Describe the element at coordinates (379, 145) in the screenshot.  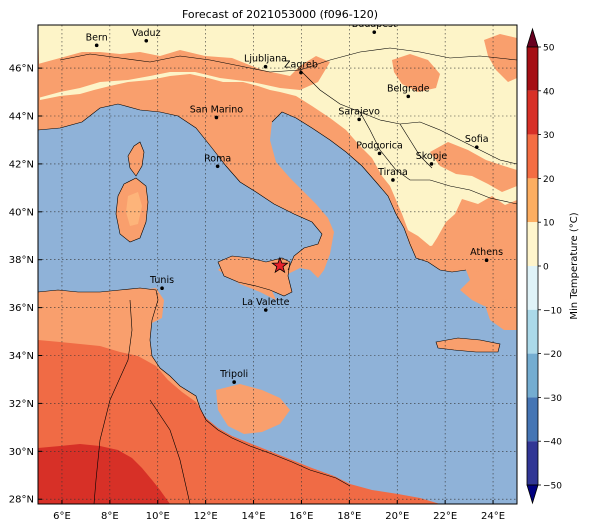
I see `city-label: Podgorica` at that location.